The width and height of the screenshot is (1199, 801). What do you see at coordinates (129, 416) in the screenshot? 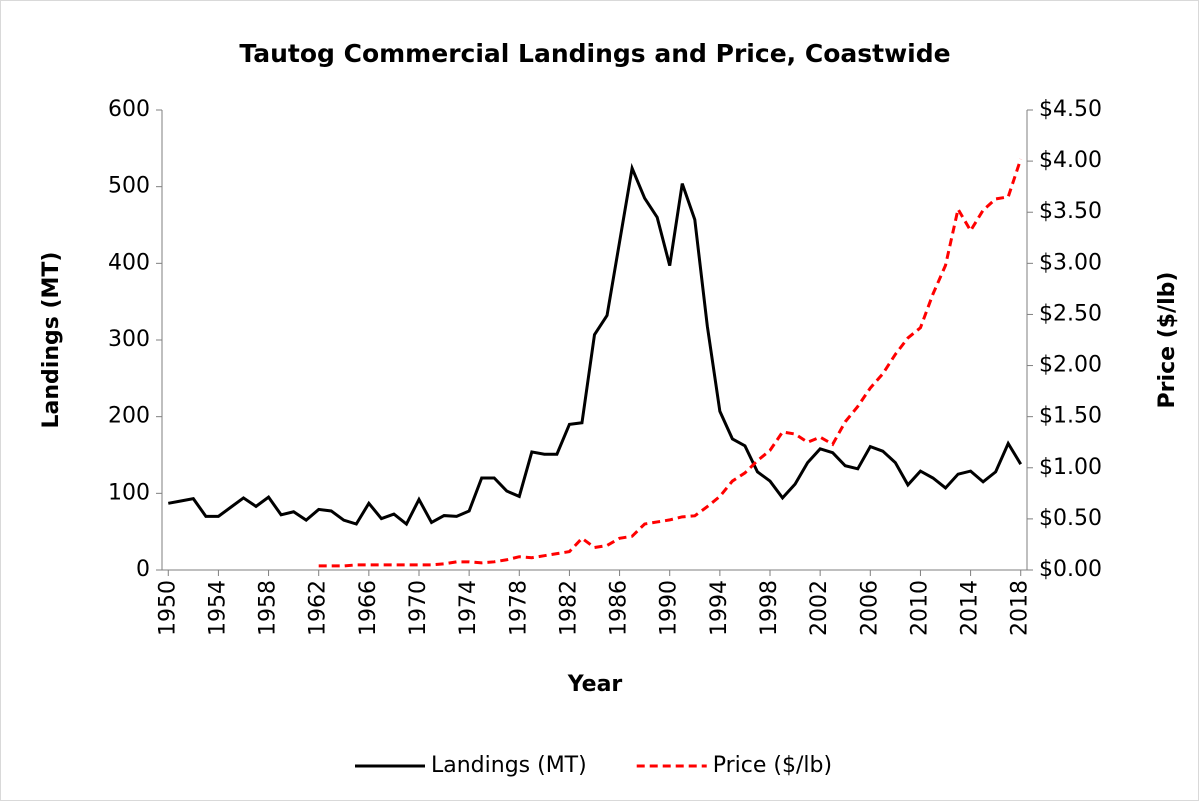
I see `y-tick-label: 200` at bounding box center [129, 416].